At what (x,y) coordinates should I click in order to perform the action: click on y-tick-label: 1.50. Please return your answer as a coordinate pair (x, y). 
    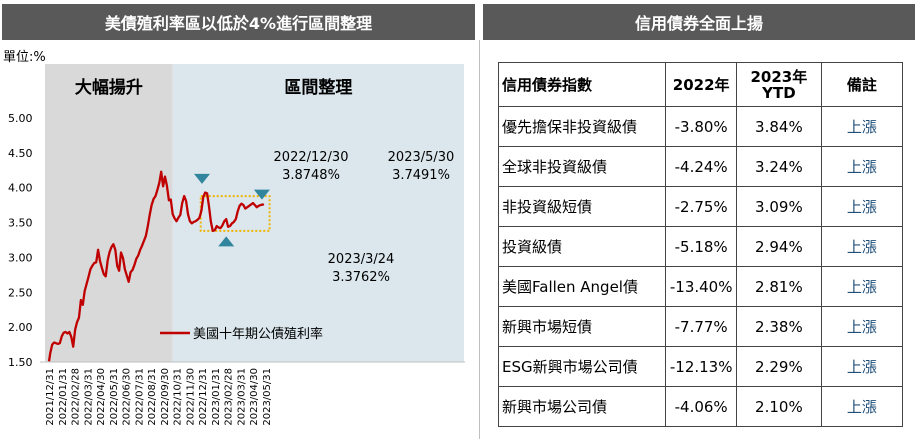
    Looking at the image, I should click on (20, 362).